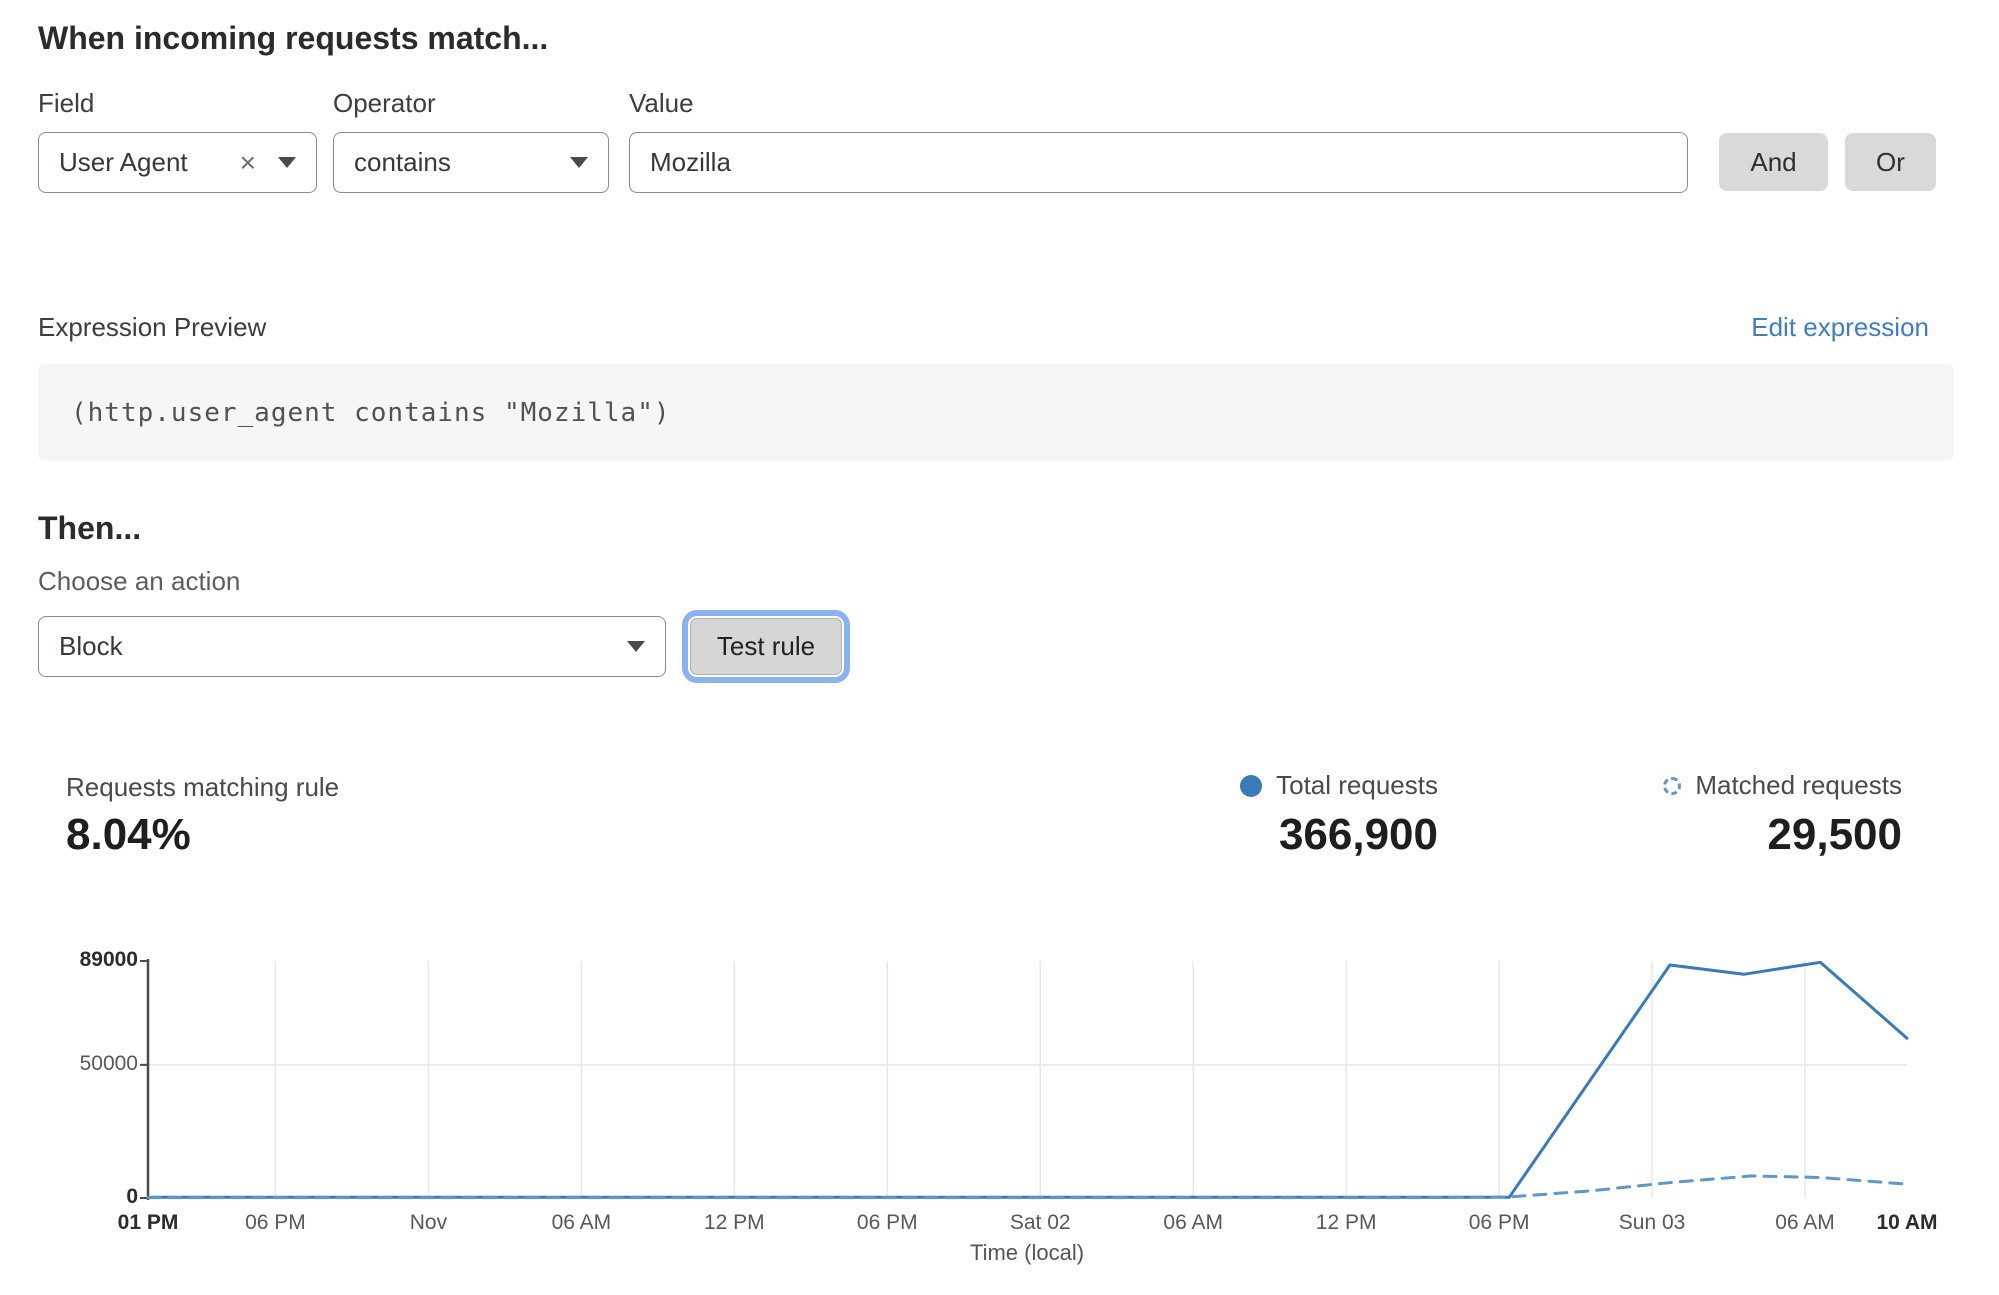  I want to click on action-select-value: Block, so click(91, 646).